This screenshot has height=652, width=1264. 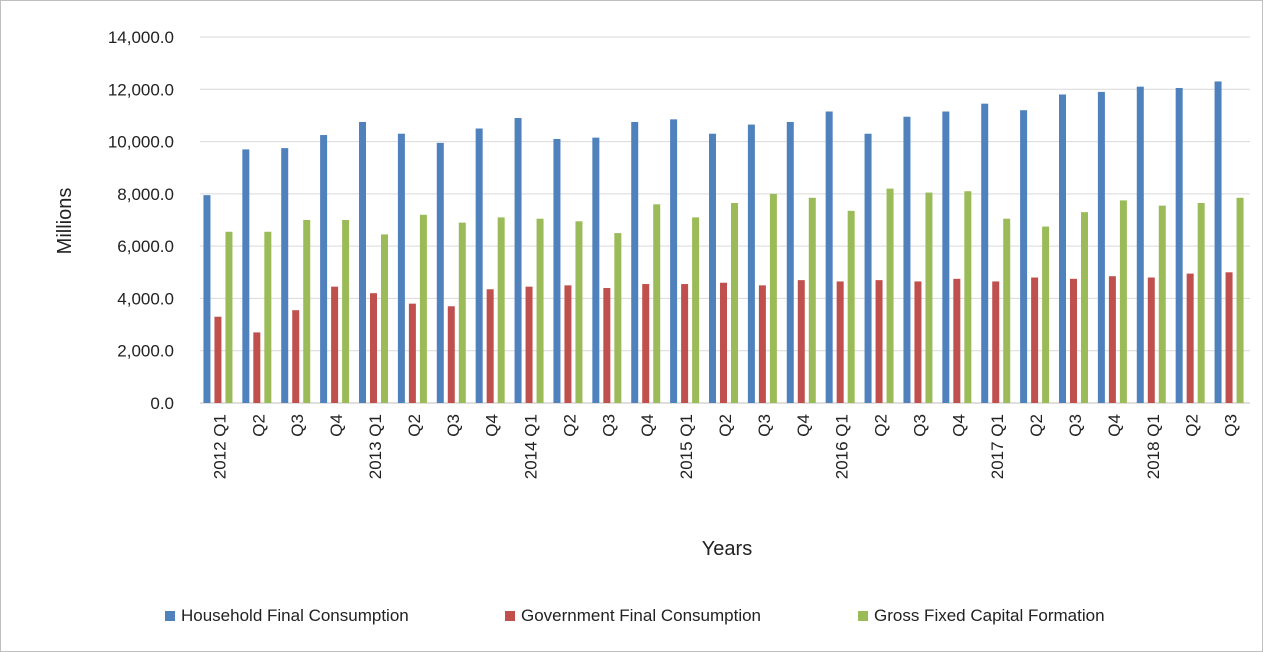 I want to click on x-tick-label: 2014 Q1, so click(x=531, y=446).